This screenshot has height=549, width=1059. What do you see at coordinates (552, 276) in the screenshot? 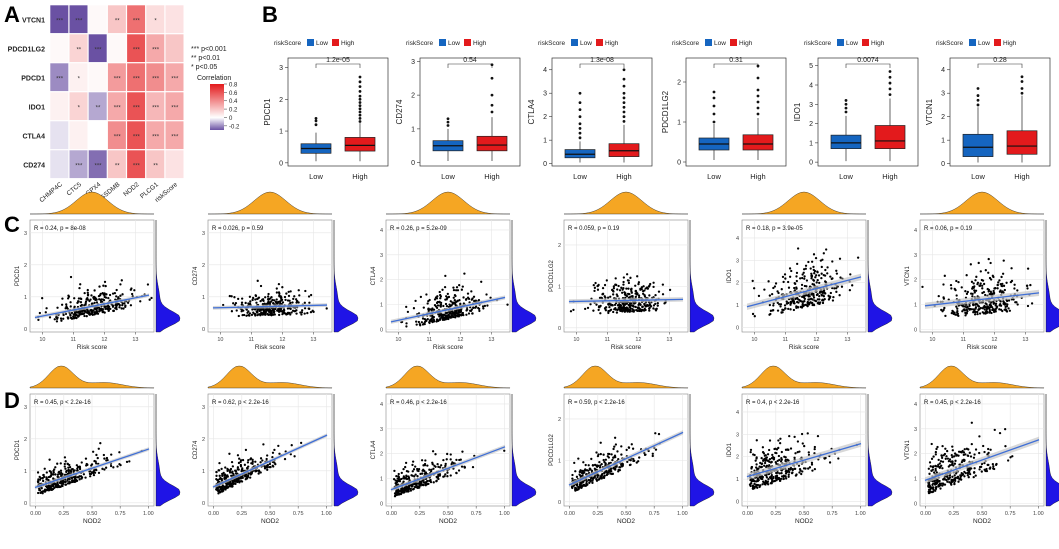
I see `y-axis-label: PDCD1LG2` at bounding box center [552, 276].